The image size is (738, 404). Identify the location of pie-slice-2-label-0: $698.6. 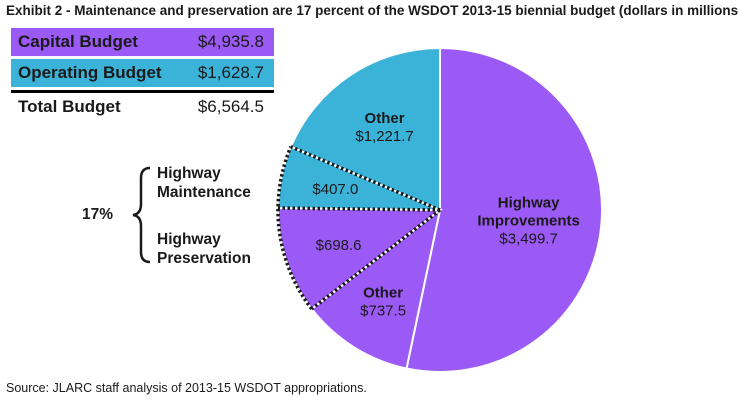
(339, 245).